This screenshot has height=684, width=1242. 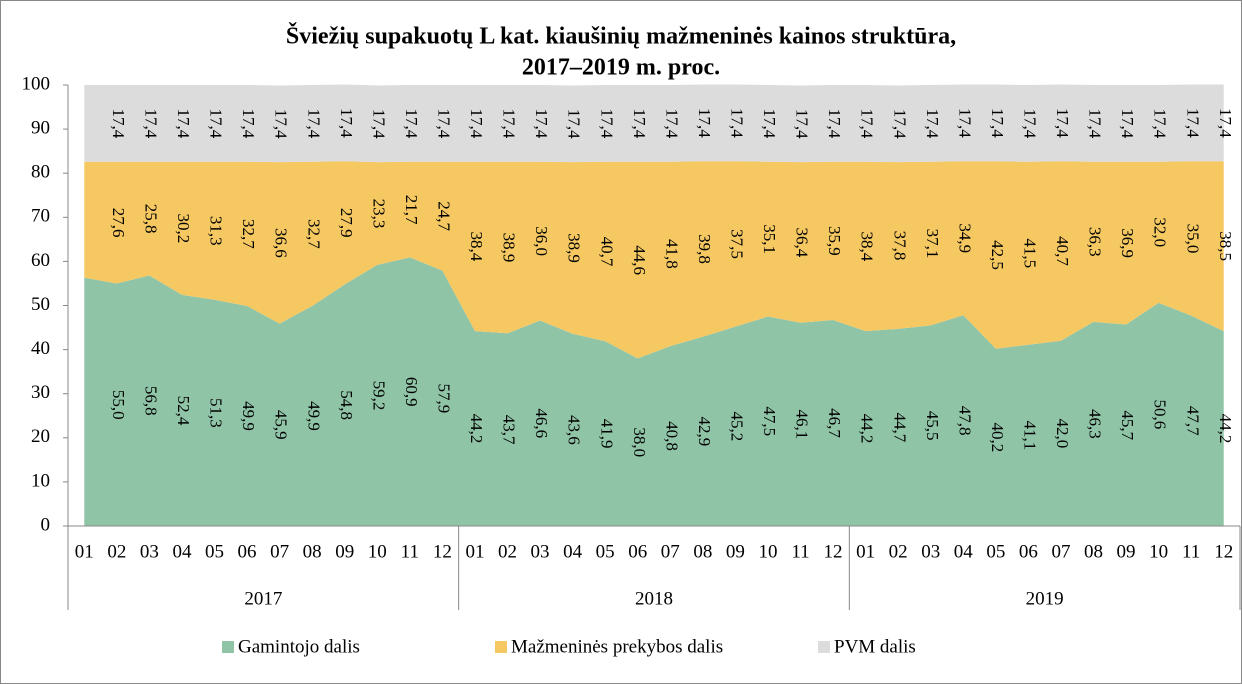 What do you see at coordinates (216, 231) in the screenshot?
I see `data-label: 31,3` at bounding box center [216, 231].